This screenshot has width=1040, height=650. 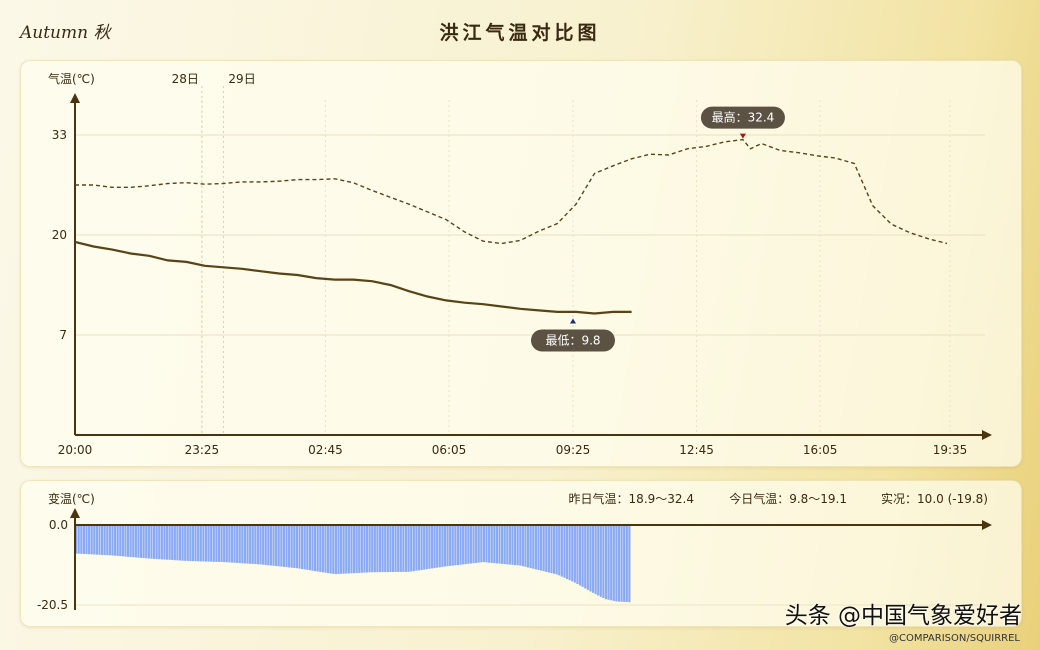 I want to click on y-tick-label: 33, so click(x=59, y=135).